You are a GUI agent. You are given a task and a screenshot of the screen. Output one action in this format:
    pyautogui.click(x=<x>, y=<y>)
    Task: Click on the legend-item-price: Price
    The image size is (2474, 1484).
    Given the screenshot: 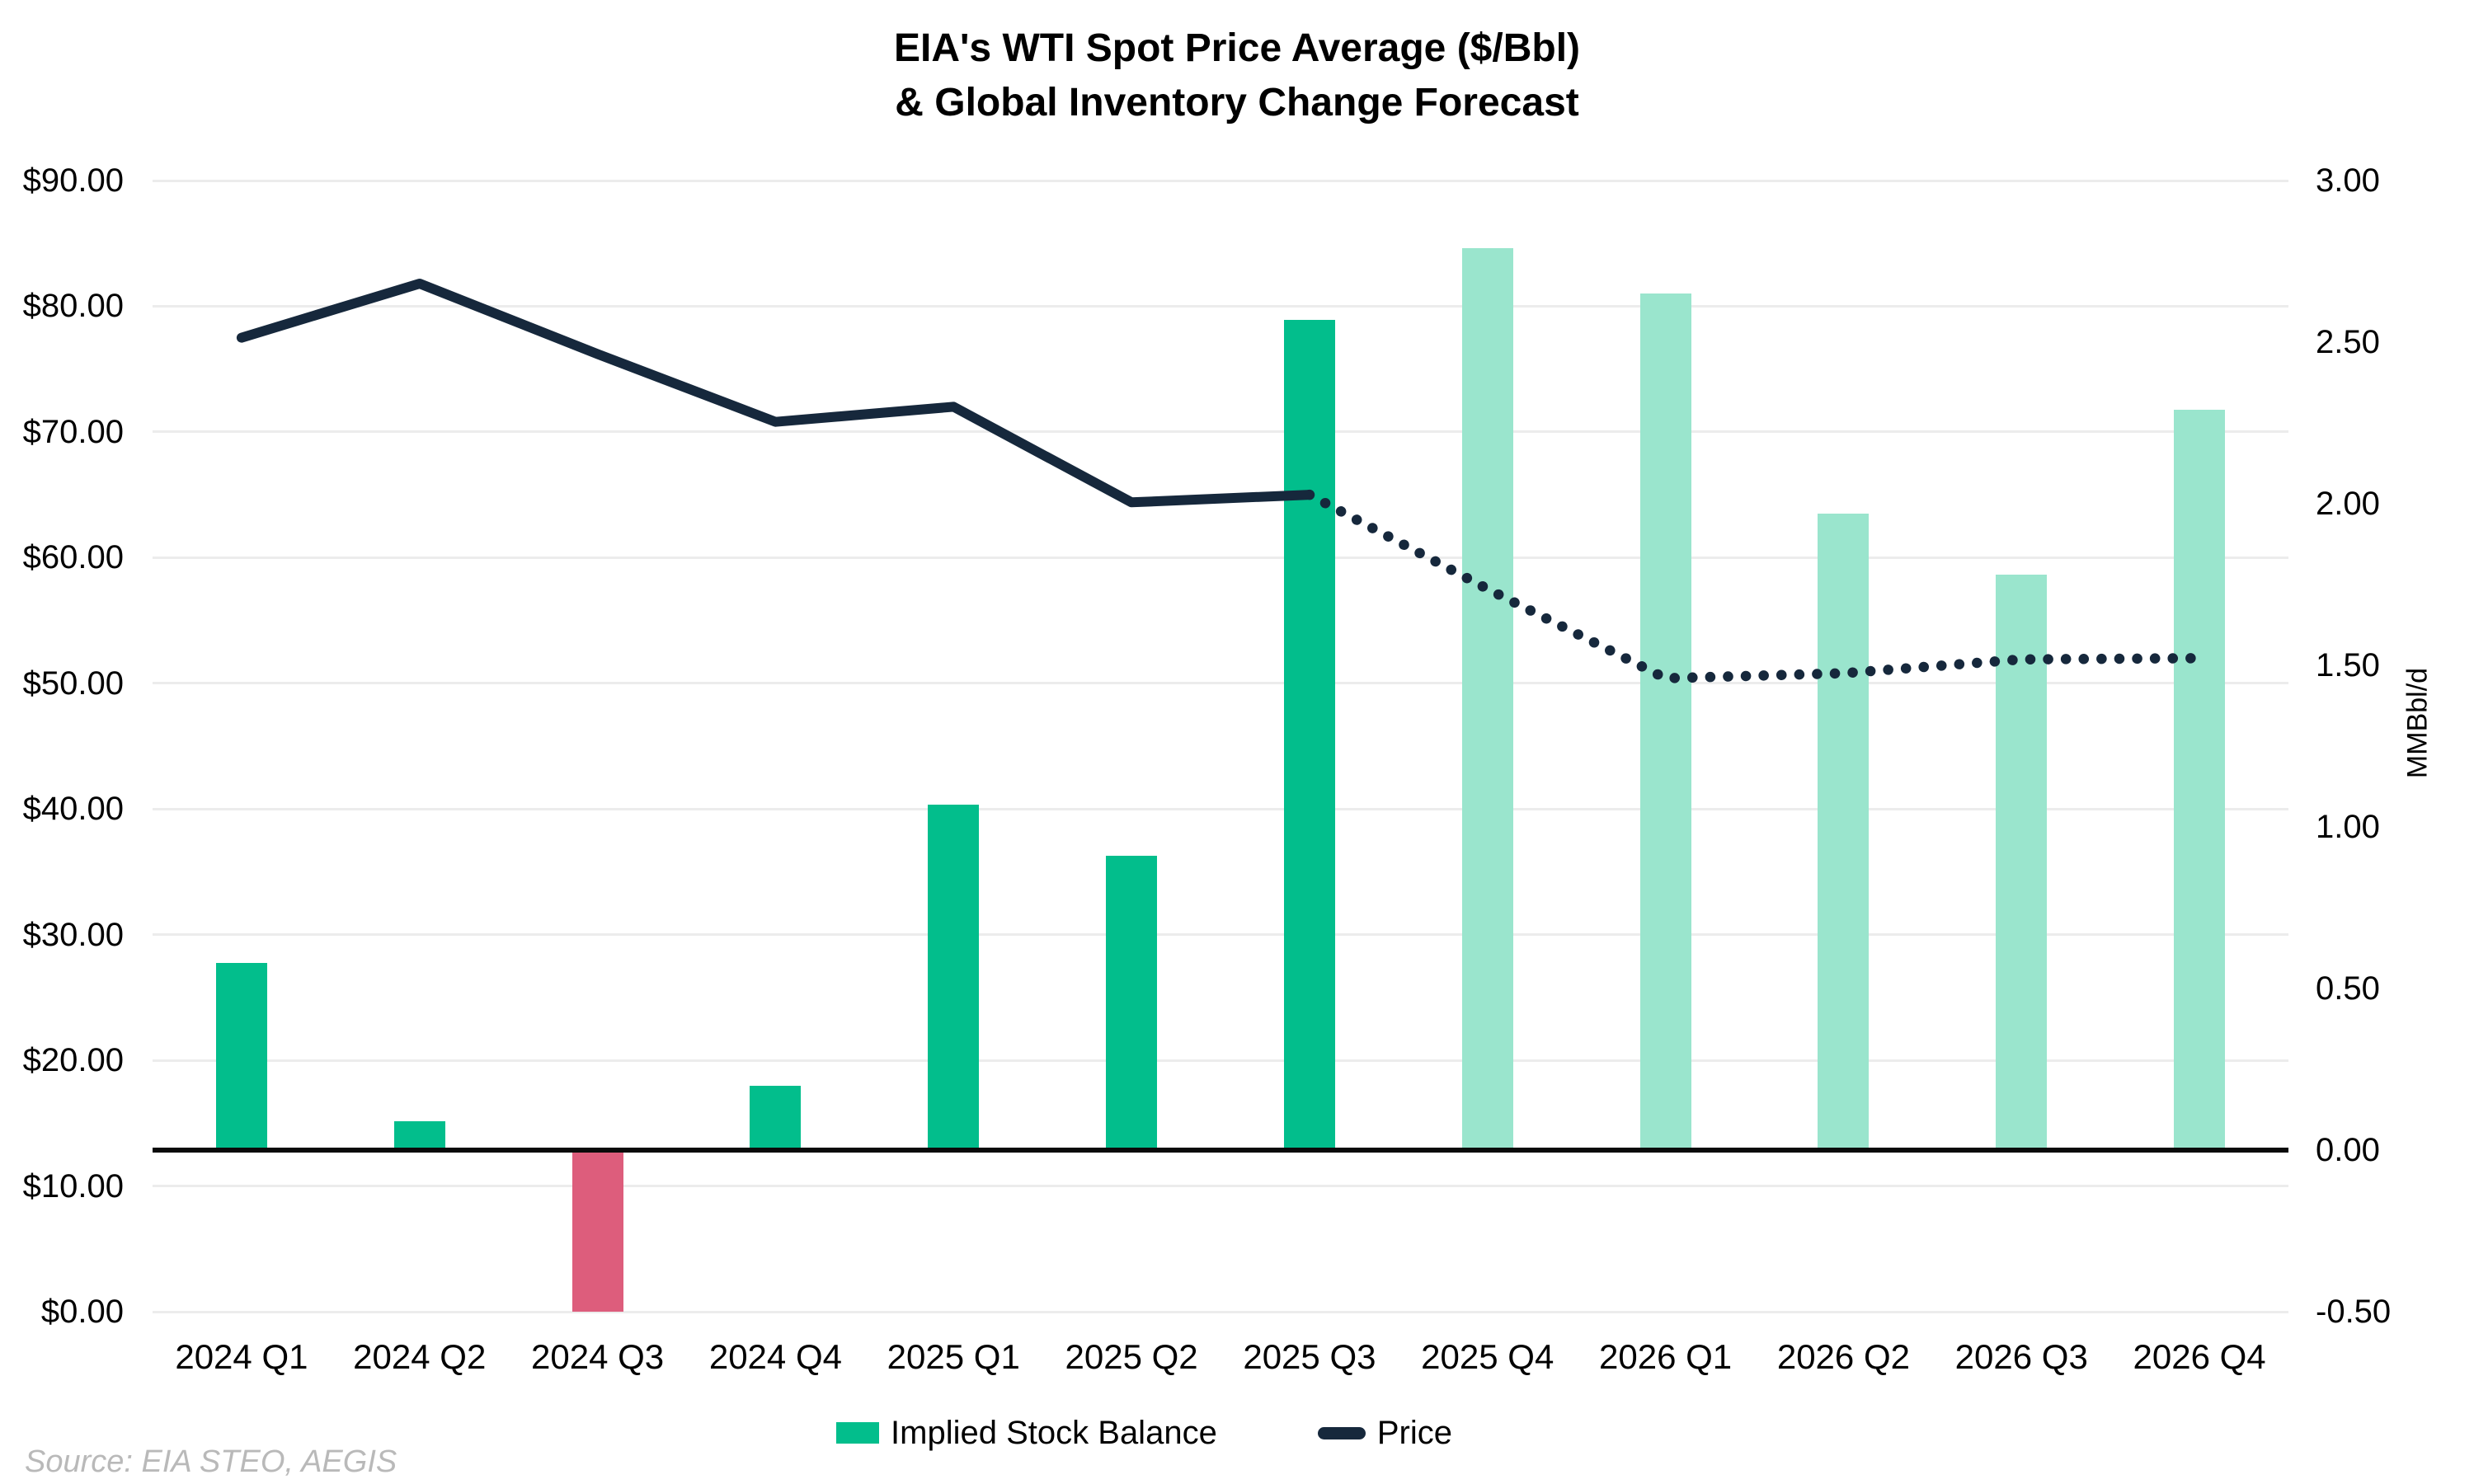 What is the action you would take?
    pyautogui.click(x=1384, y=1433)
    